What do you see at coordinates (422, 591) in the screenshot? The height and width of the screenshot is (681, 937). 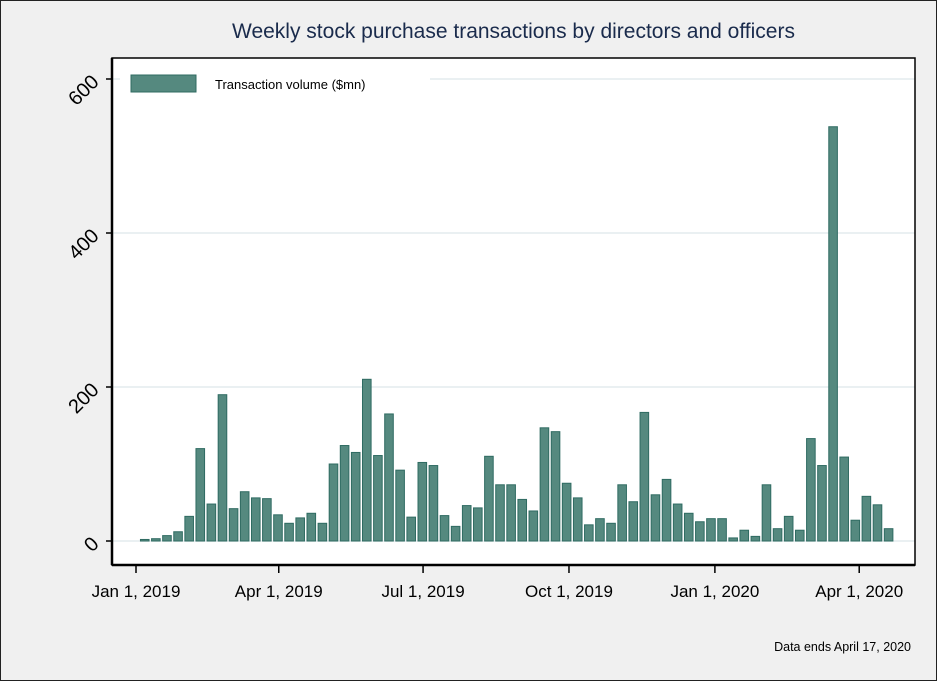 I see `x-tick-label: Jul 1, 2019` at bounding box center [422, 591].